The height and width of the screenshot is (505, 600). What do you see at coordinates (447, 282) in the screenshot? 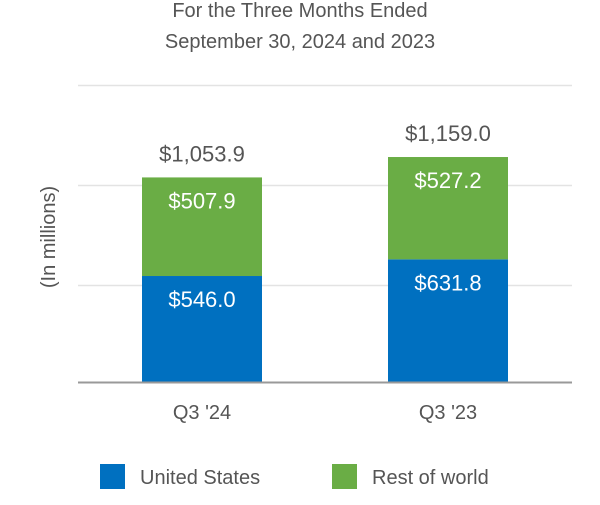
I see `data-label: $631.8` at bounding box center [447, 282].